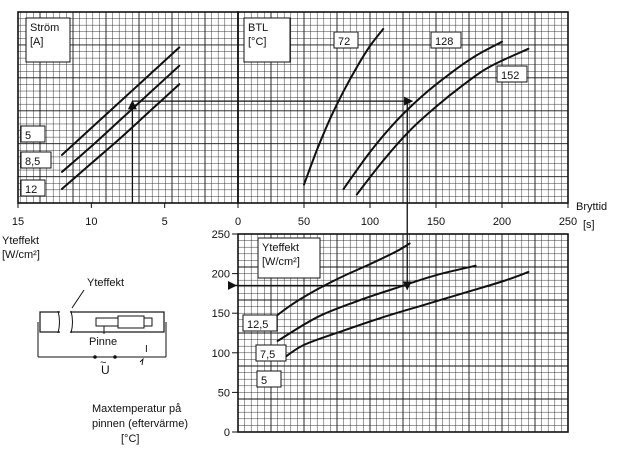 The height and width of the screenshot is (453, 618). I want to click on series-label-box: 152, so click(512, 74).